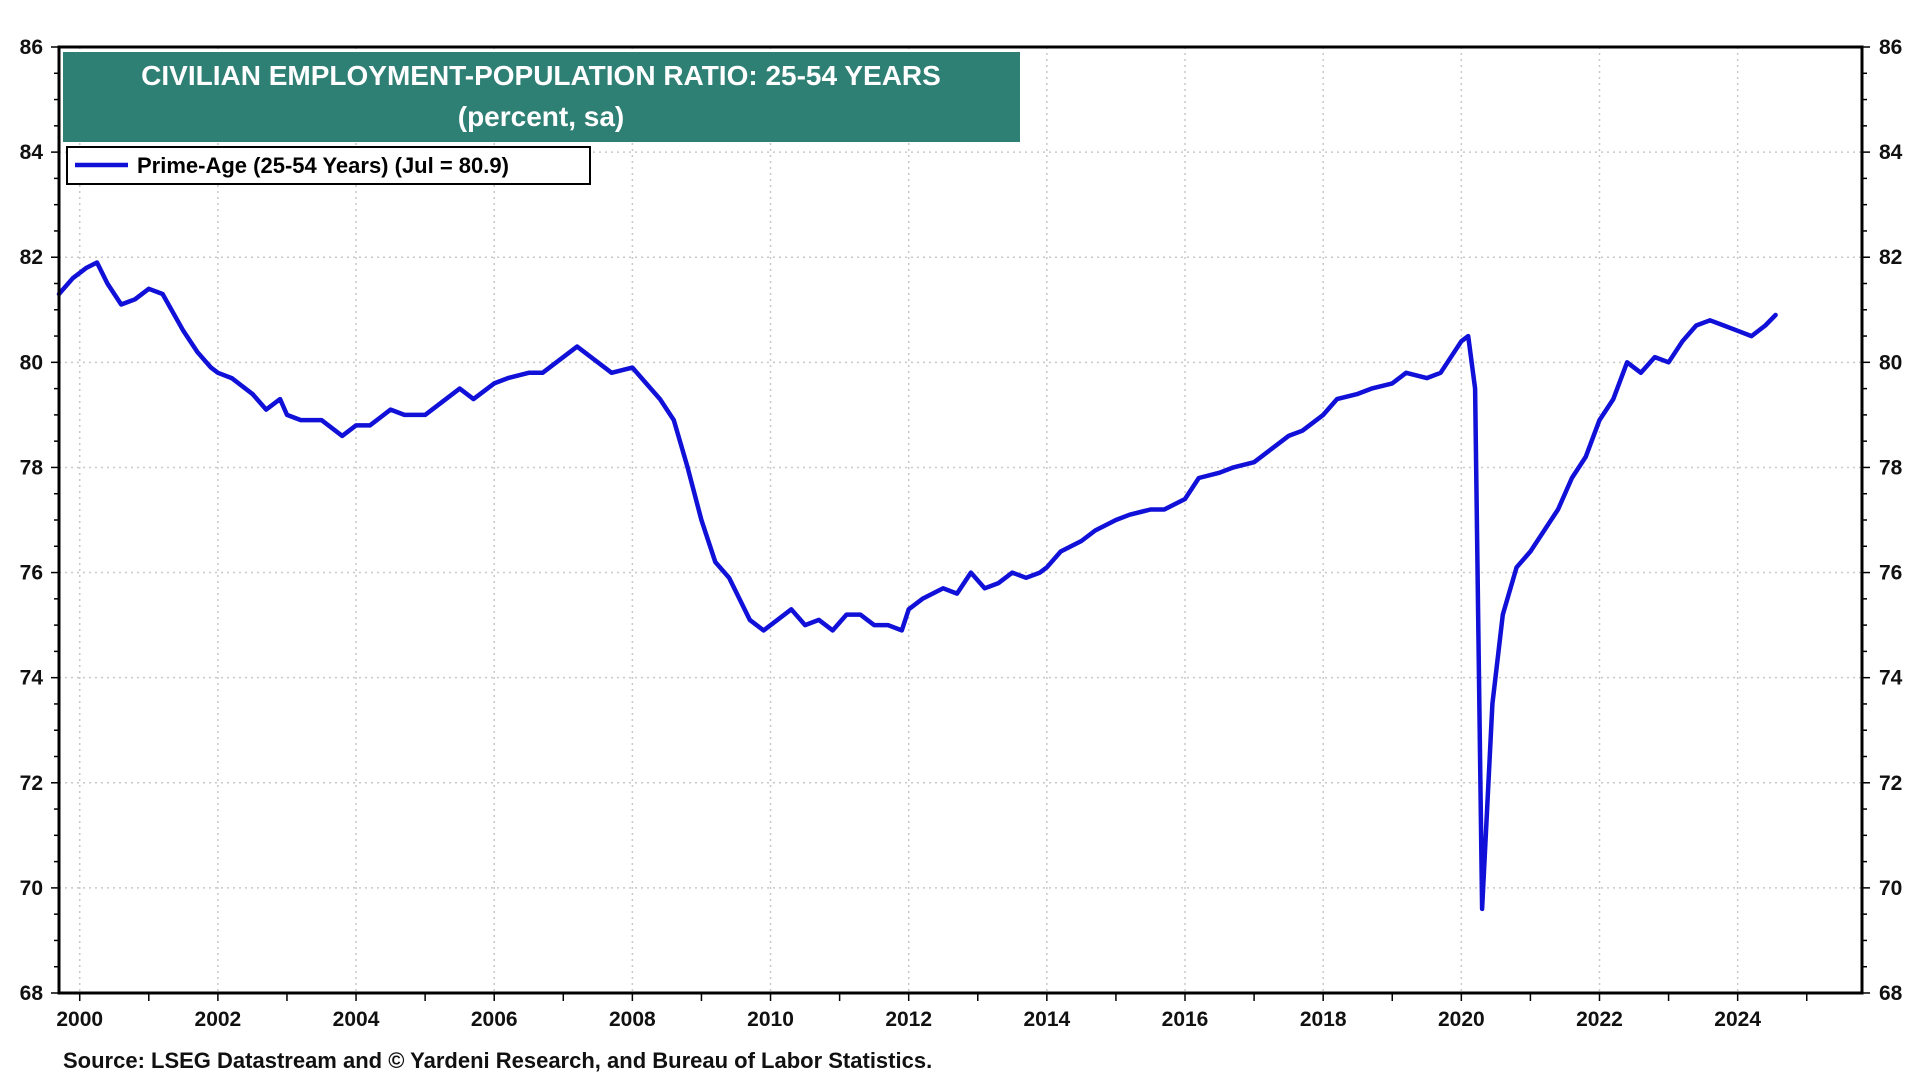 Image resolution: width=1920 pixels, height=1080 pixels. I want to click on y-tick-label-right: 74, so click(1891, 678).